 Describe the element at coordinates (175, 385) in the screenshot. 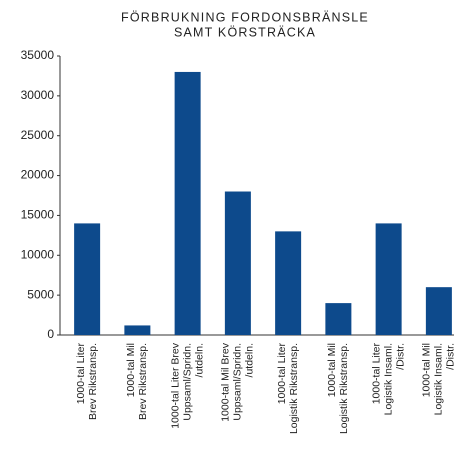

I see `x-tick-label: 1000-tal Liter Brev` at that location.